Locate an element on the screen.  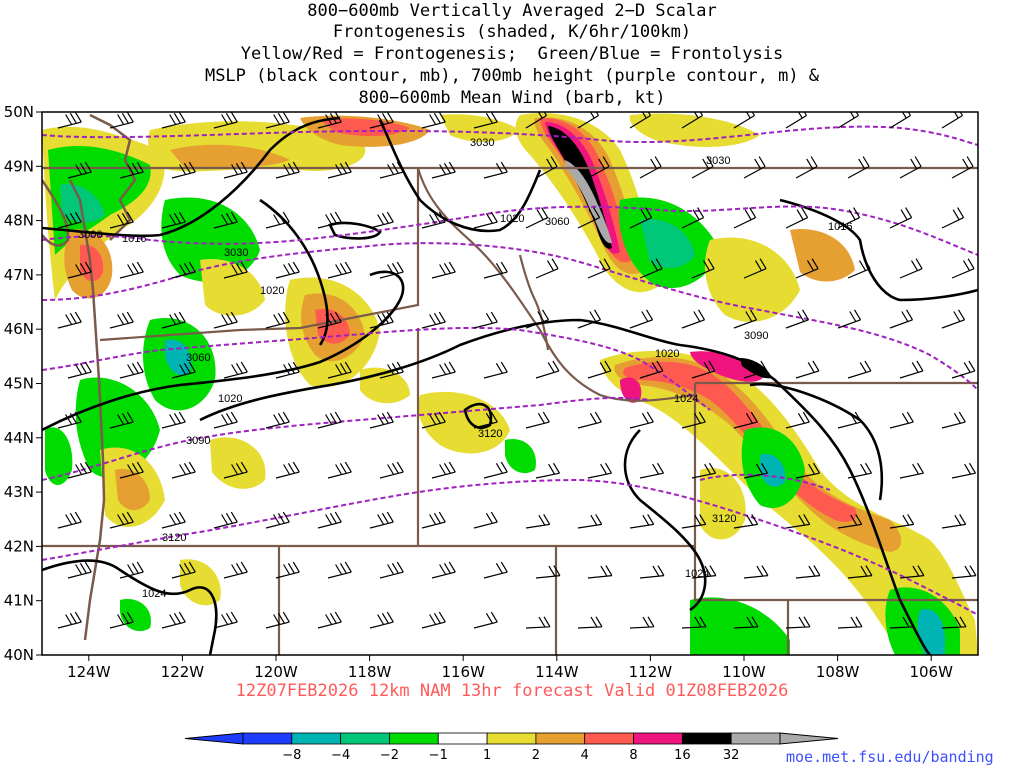
fg-shade-gray is located at coordinates (588, 202).